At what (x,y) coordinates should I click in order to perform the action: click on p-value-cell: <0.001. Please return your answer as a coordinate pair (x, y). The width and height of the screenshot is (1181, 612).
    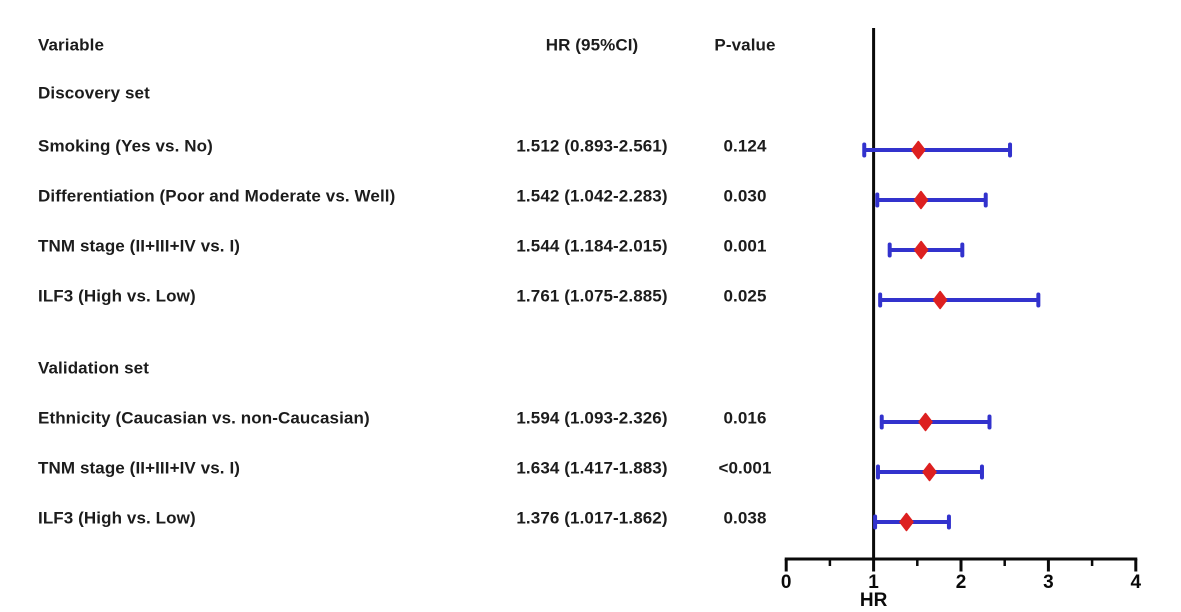
    Looking at the image, I should click on (745, 468).